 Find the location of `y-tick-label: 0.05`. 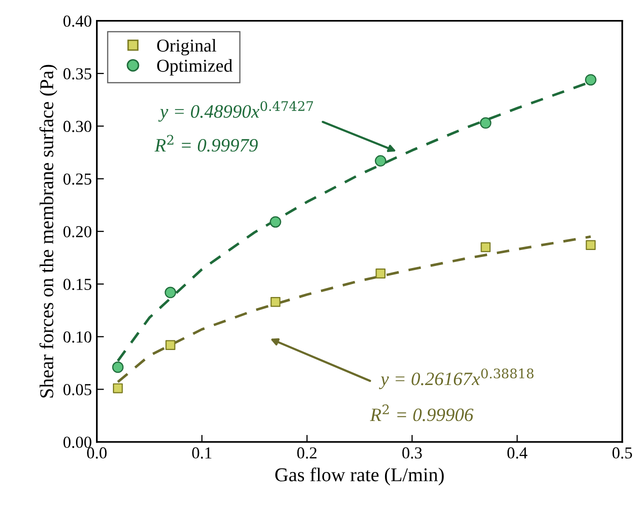

y-tick-label: 0.05 is located at coordinates (77, 390).